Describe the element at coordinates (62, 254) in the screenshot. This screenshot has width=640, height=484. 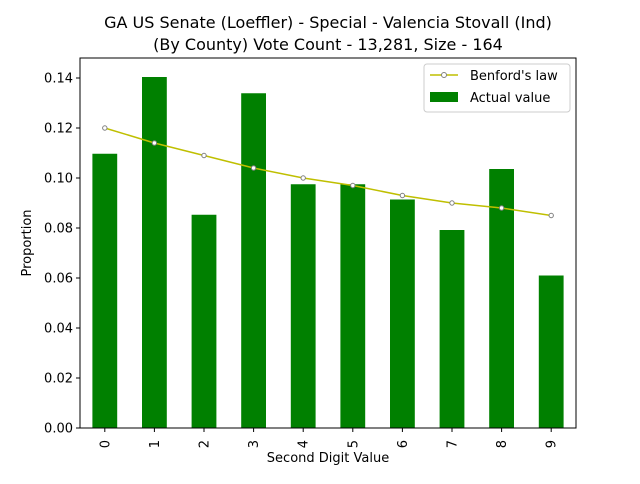
I see `y-axis: 0.00 0.02 0.04 0.06 0.08 0.10 0.12 0.14` at that location.